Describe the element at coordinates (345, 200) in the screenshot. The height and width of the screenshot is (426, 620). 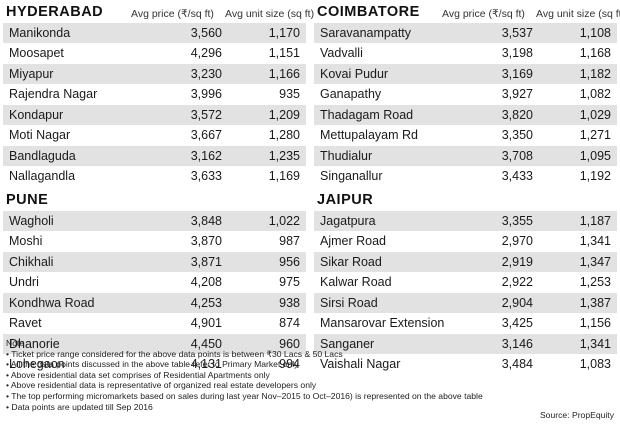
I see `city-heading: JAIPUR` at that location.